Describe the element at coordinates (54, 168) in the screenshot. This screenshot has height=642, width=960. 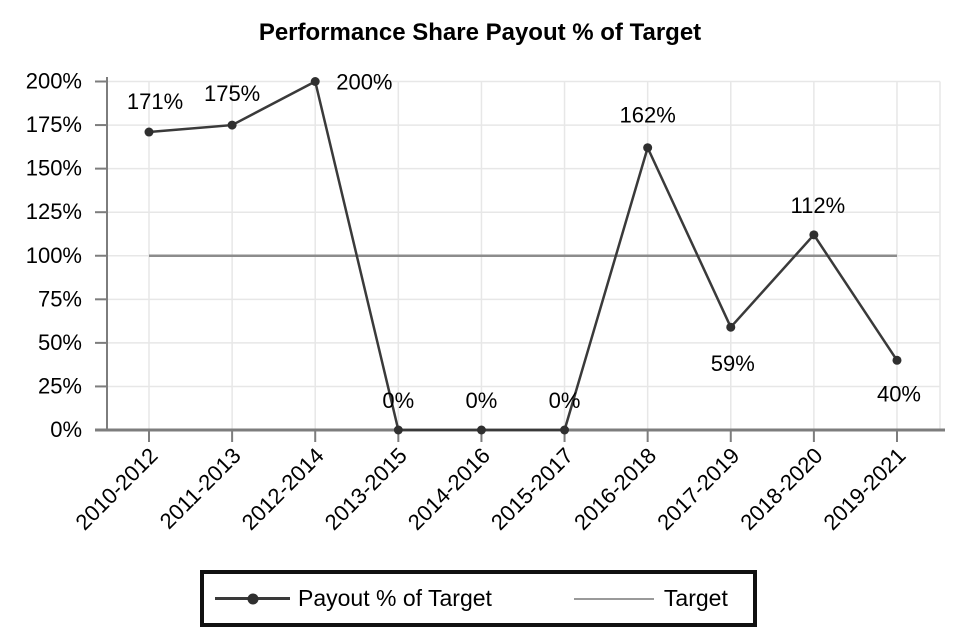
I see `y-tick-label: 150%` at that location.